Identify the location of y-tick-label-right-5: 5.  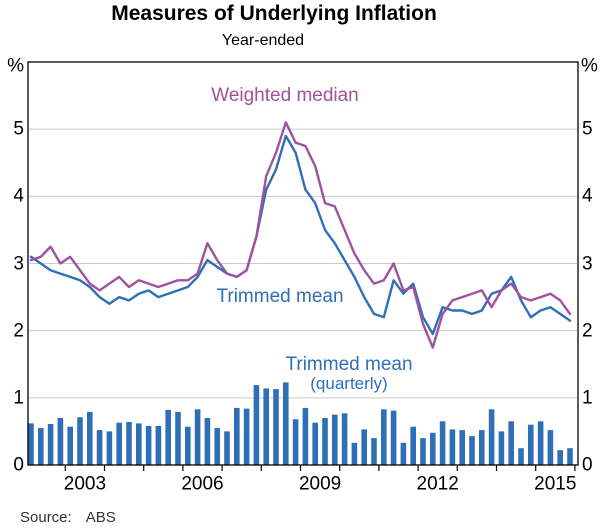
(587, 129).